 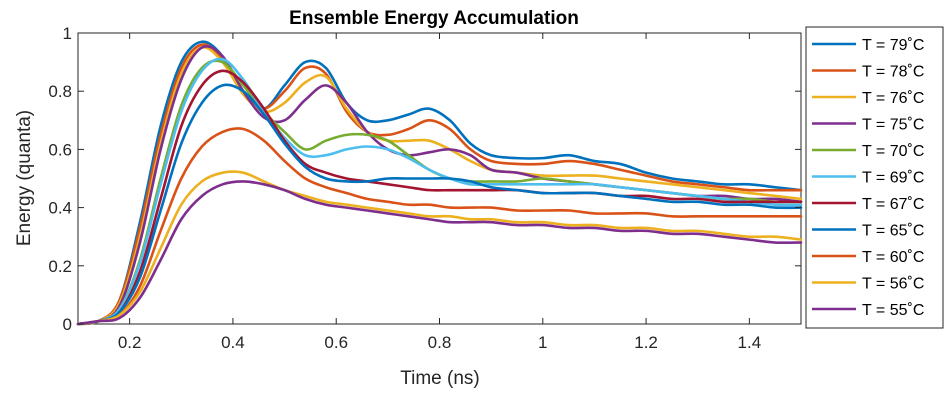 What do you see at coordinates (336, 342) in the screenshot?
I see `x-tick-label: 0.6` at bounding box center [336, 342].